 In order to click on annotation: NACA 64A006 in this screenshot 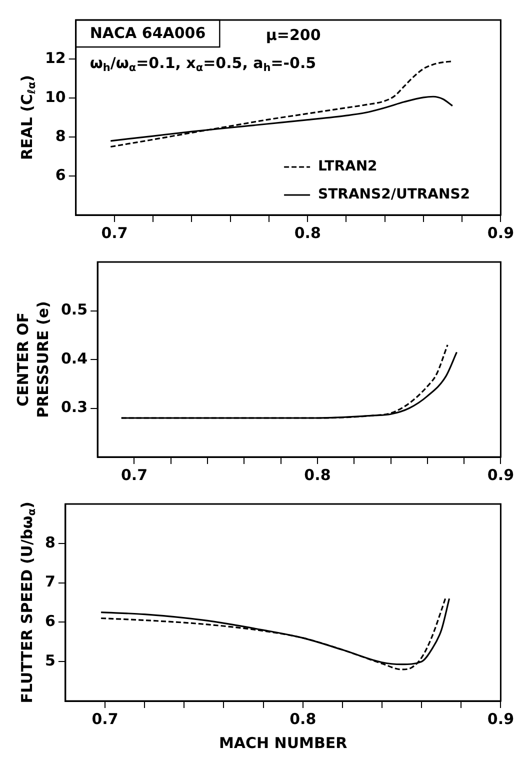, I will do `click(148, 33)`.